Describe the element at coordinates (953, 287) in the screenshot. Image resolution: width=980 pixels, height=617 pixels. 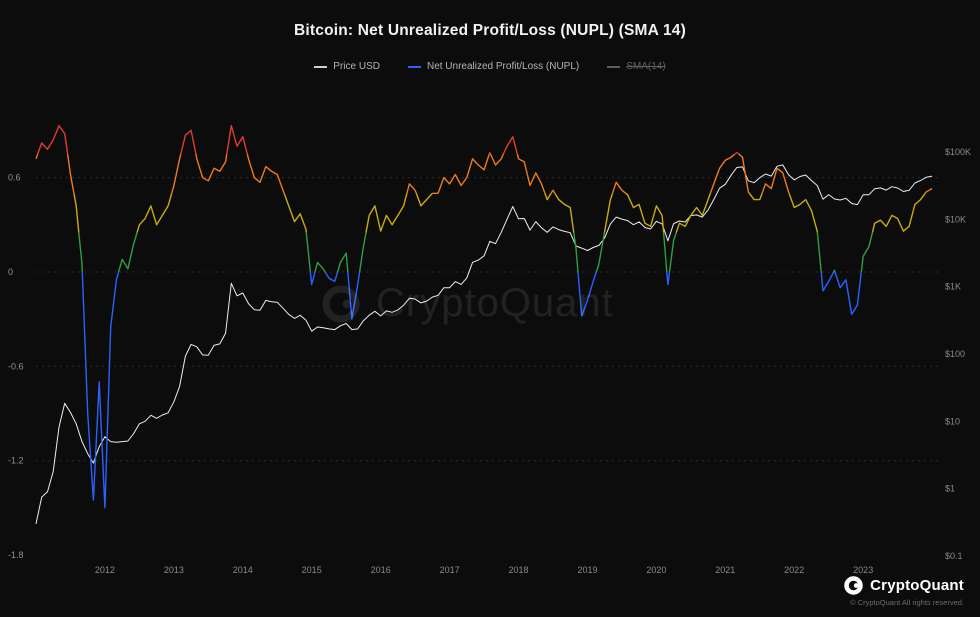
I see `right-axis-label: $1K` at that location.